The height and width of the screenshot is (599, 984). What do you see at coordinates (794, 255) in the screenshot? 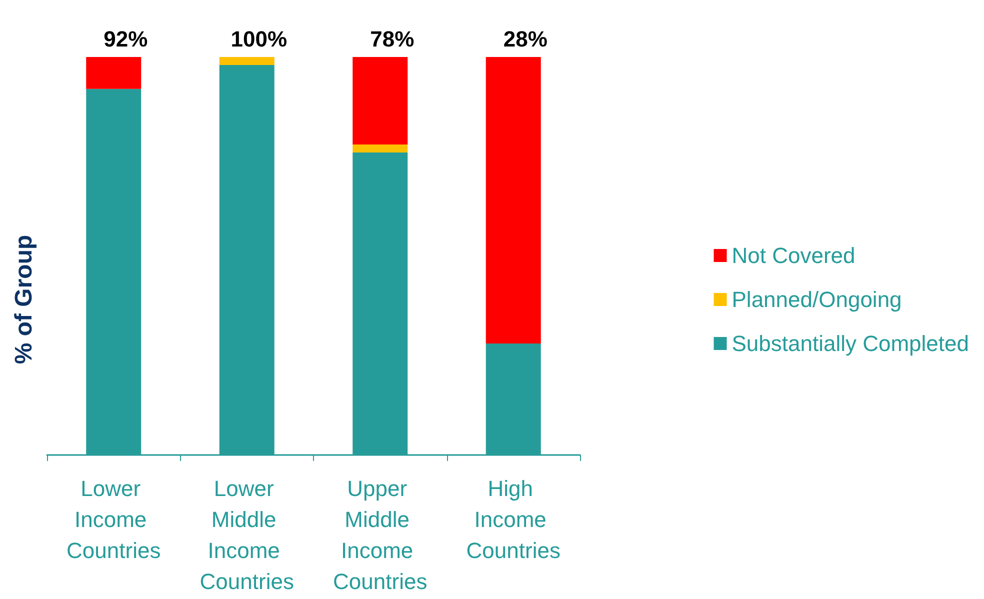
I see `legend-label: Not Covered` at bounding box center [794, 255].